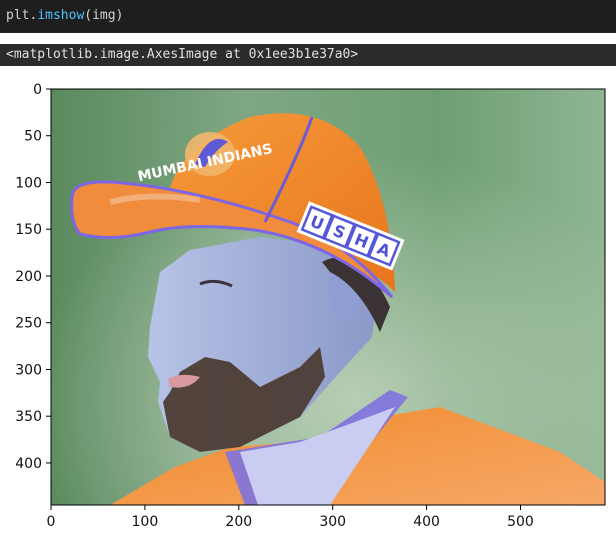  I want to click on beard, so click(244, 399).